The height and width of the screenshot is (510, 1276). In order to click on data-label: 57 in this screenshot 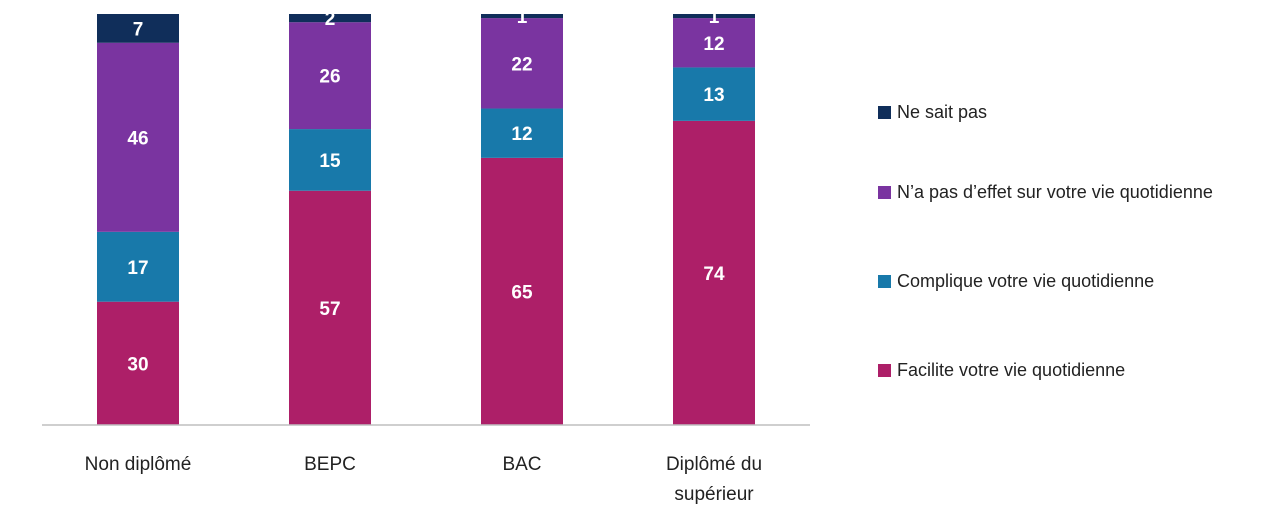, I will do `click(329, 309)`.